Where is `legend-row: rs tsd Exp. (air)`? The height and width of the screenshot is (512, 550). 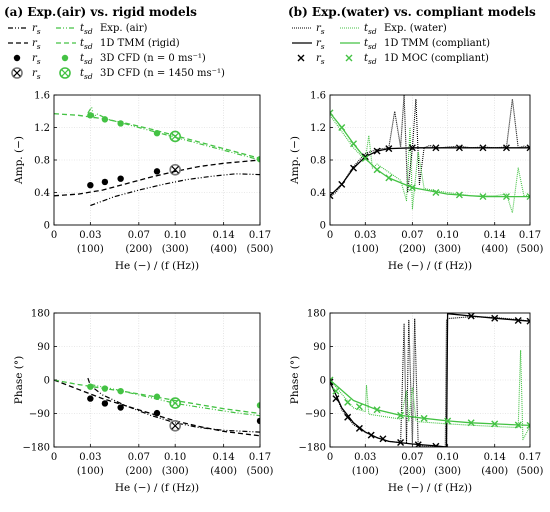
legend-row: rs tsd Exp. (air) is located at coordinates (78, 29).